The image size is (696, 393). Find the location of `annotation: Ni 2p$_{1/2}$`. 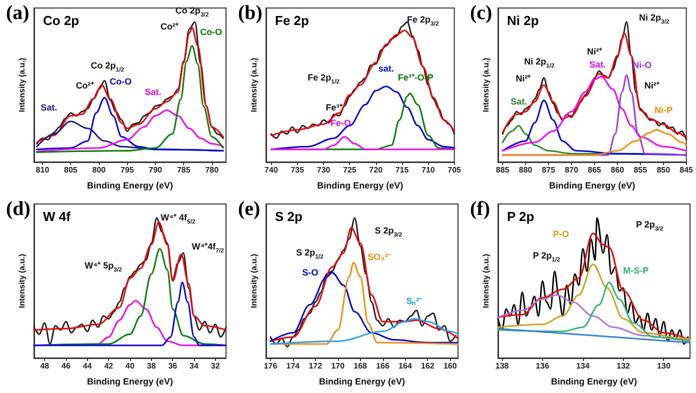

annotation: Ni 2p$_{1/2}$ is located at coordinates (539, 62).